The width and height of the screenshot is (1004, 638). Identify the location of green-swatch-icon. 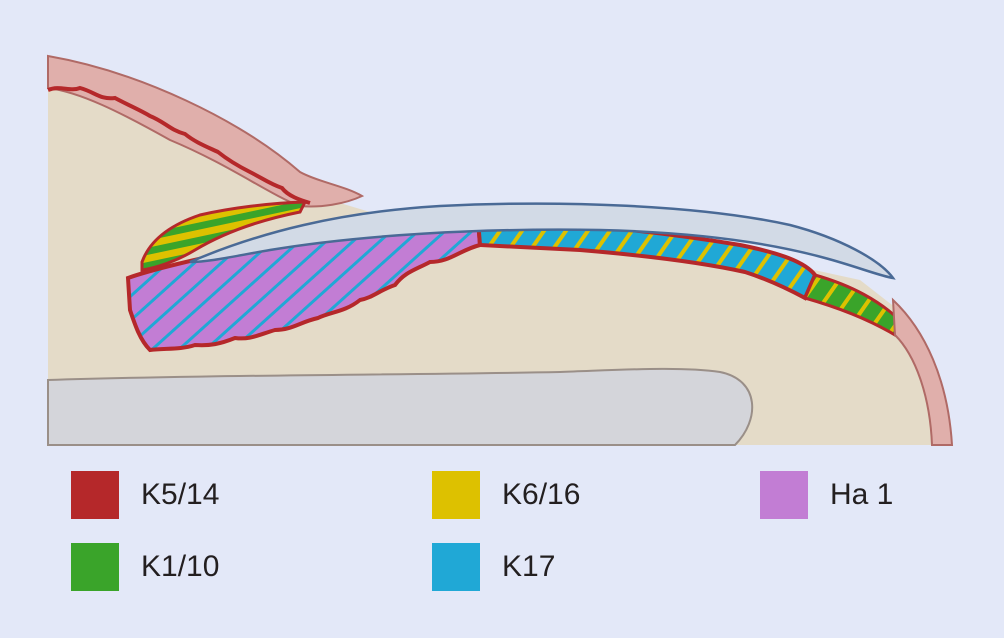
(95, 567).